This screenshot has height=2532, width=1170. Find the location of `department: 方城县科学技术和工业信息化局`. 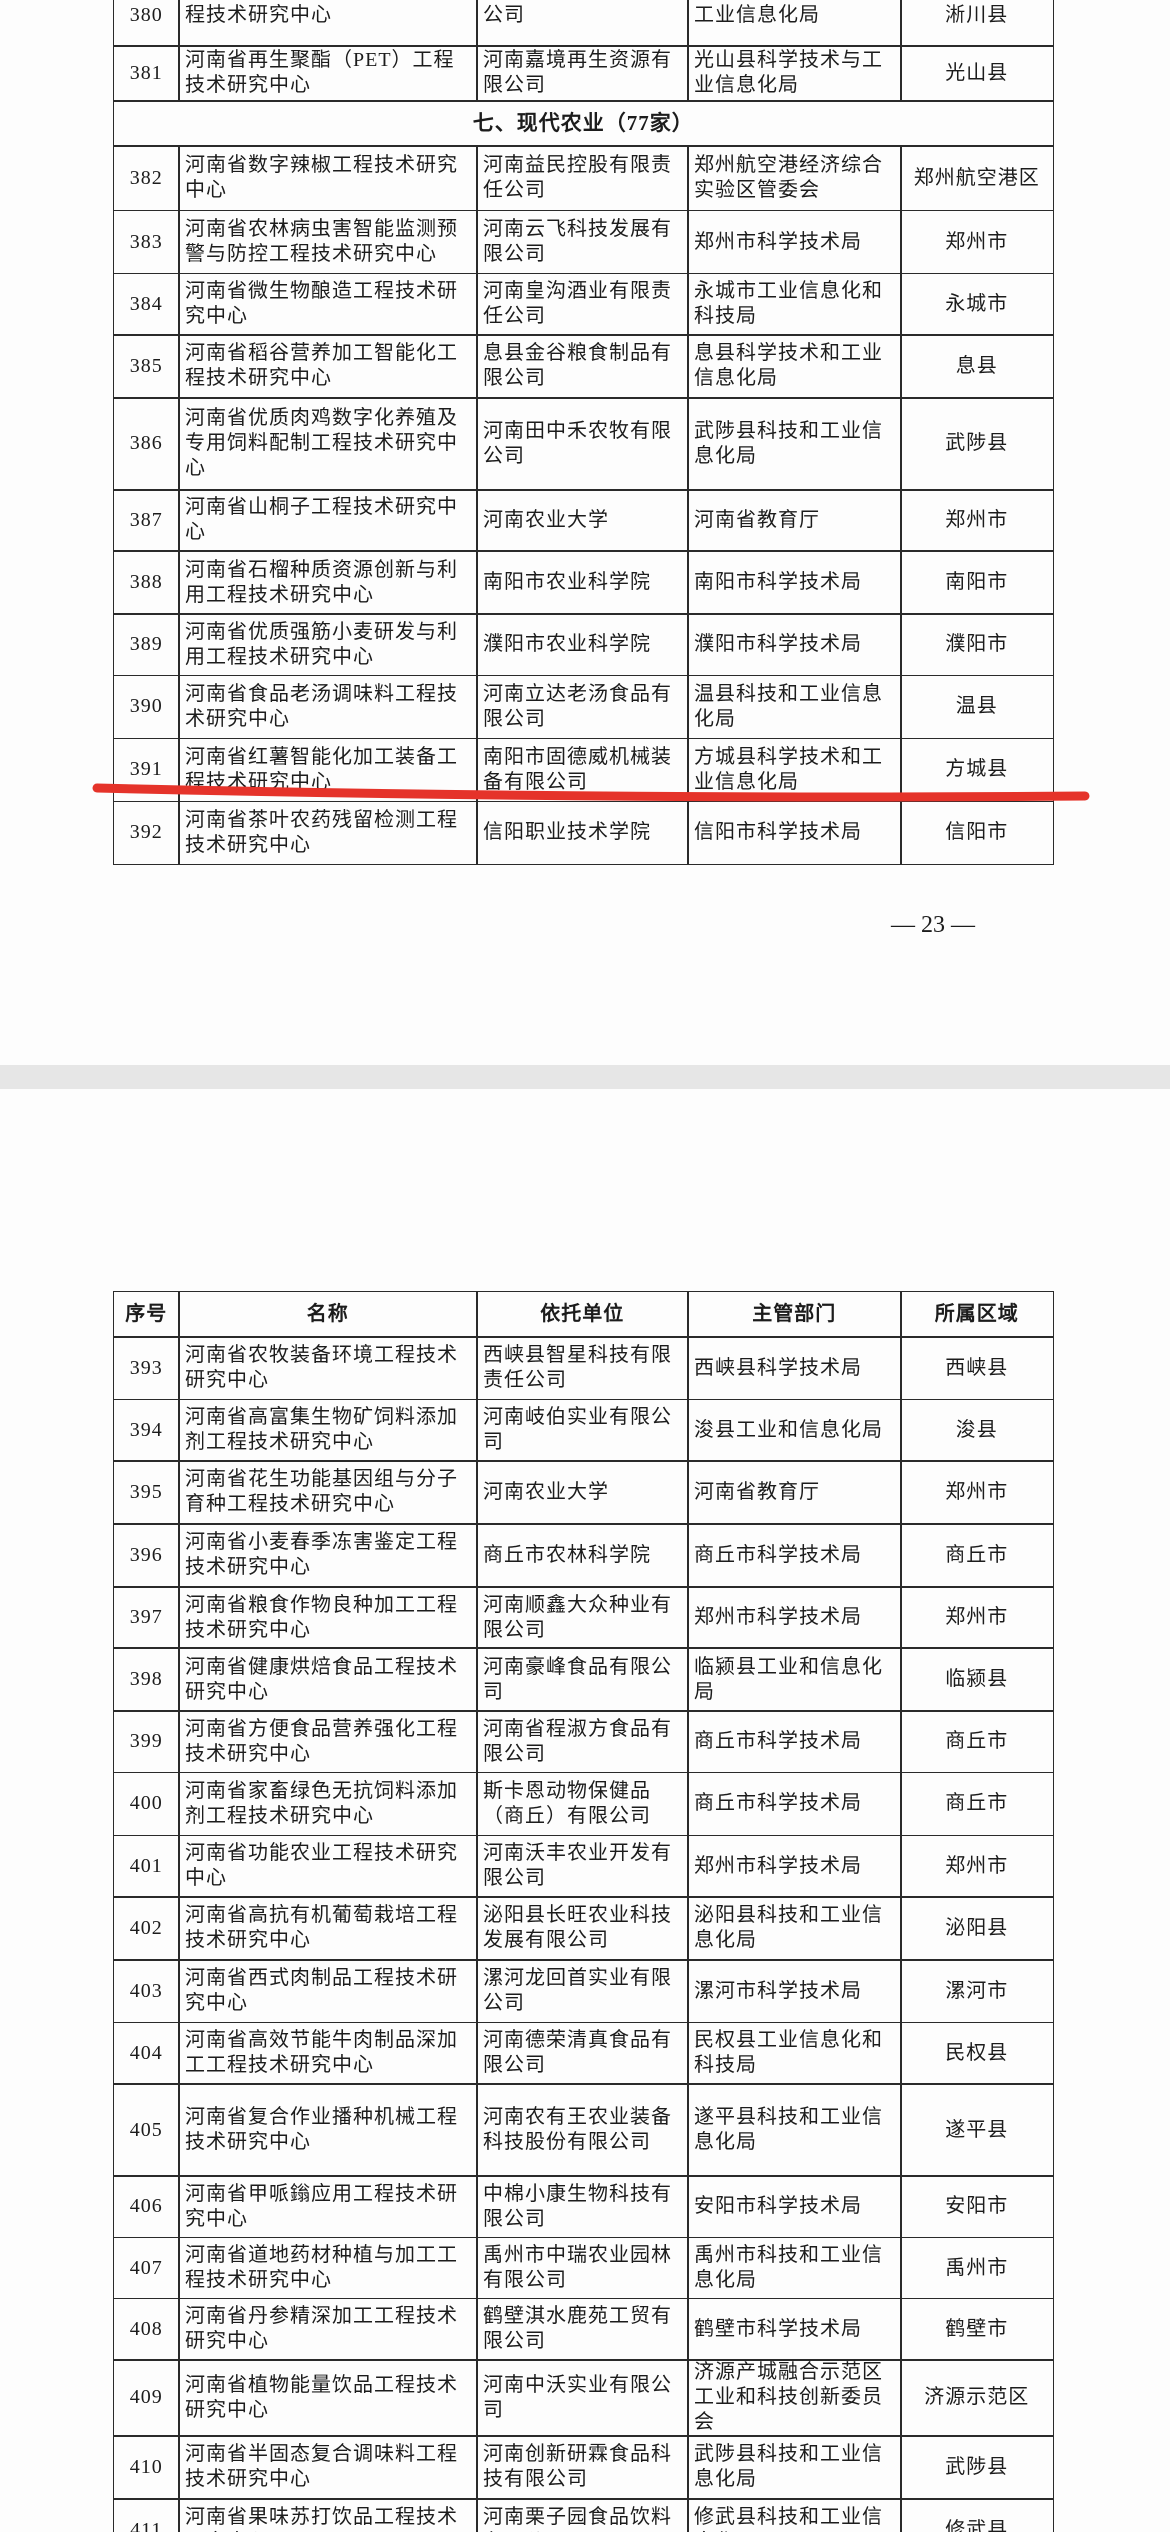

department: 方城县科学技术和工业信息化局 is located at coordinates (794, 770).